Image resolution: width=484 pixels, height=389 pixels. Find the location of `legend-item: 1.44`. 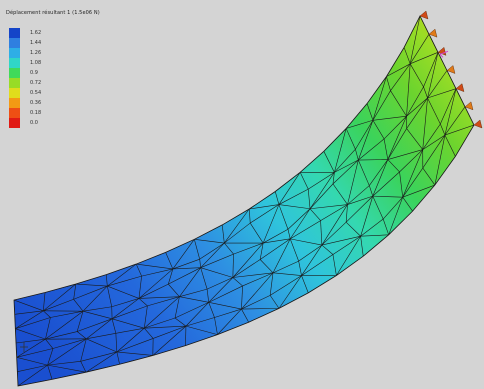

legend-item: 1.44 is located at coordinates (39, 43).